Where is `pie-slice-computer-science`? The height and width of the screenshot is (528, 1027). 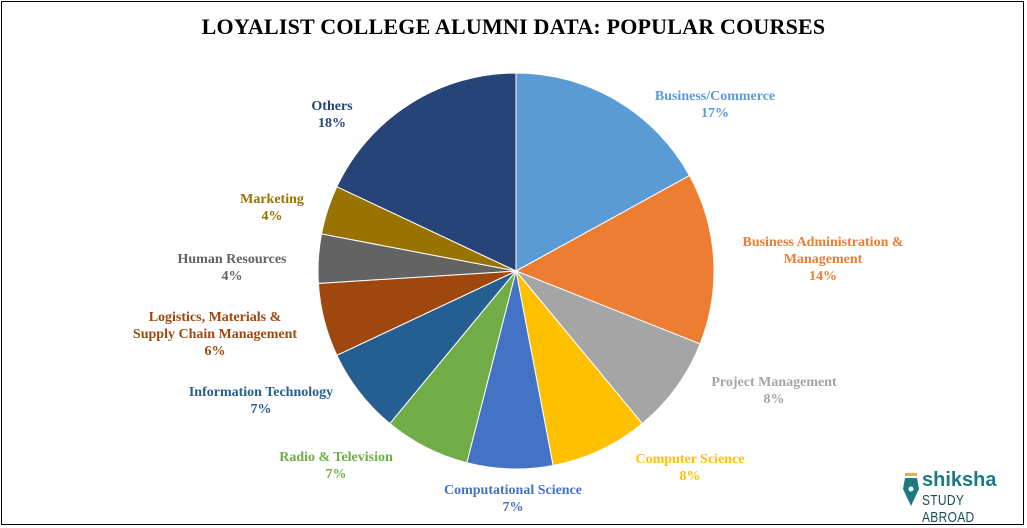
pie-slice-computer-science is located at coordinates (579, 368).